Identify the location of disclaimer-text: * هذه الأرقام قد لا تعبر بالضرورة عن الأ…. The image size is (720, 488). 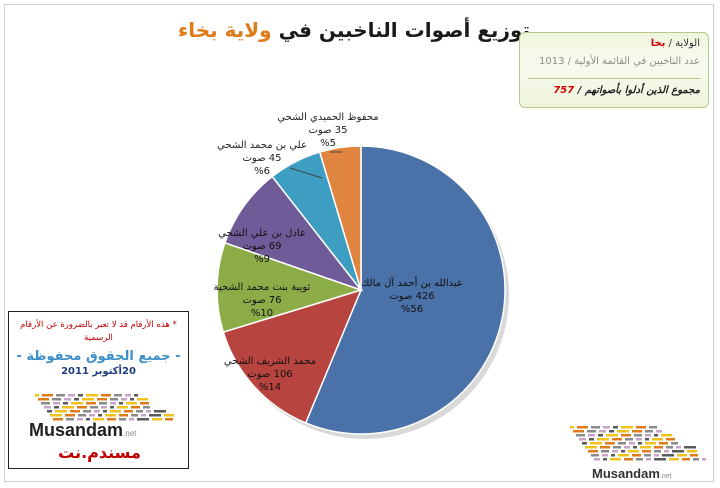
(98, 331).